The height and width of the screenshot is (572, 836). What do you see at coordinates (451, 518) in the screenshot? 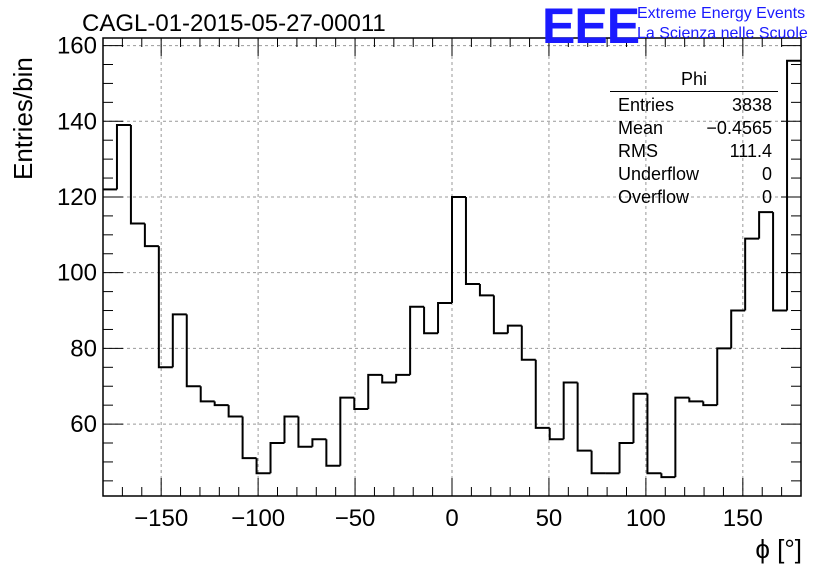
I see `x-tick-label: 0` at bounding box center [451, 518].